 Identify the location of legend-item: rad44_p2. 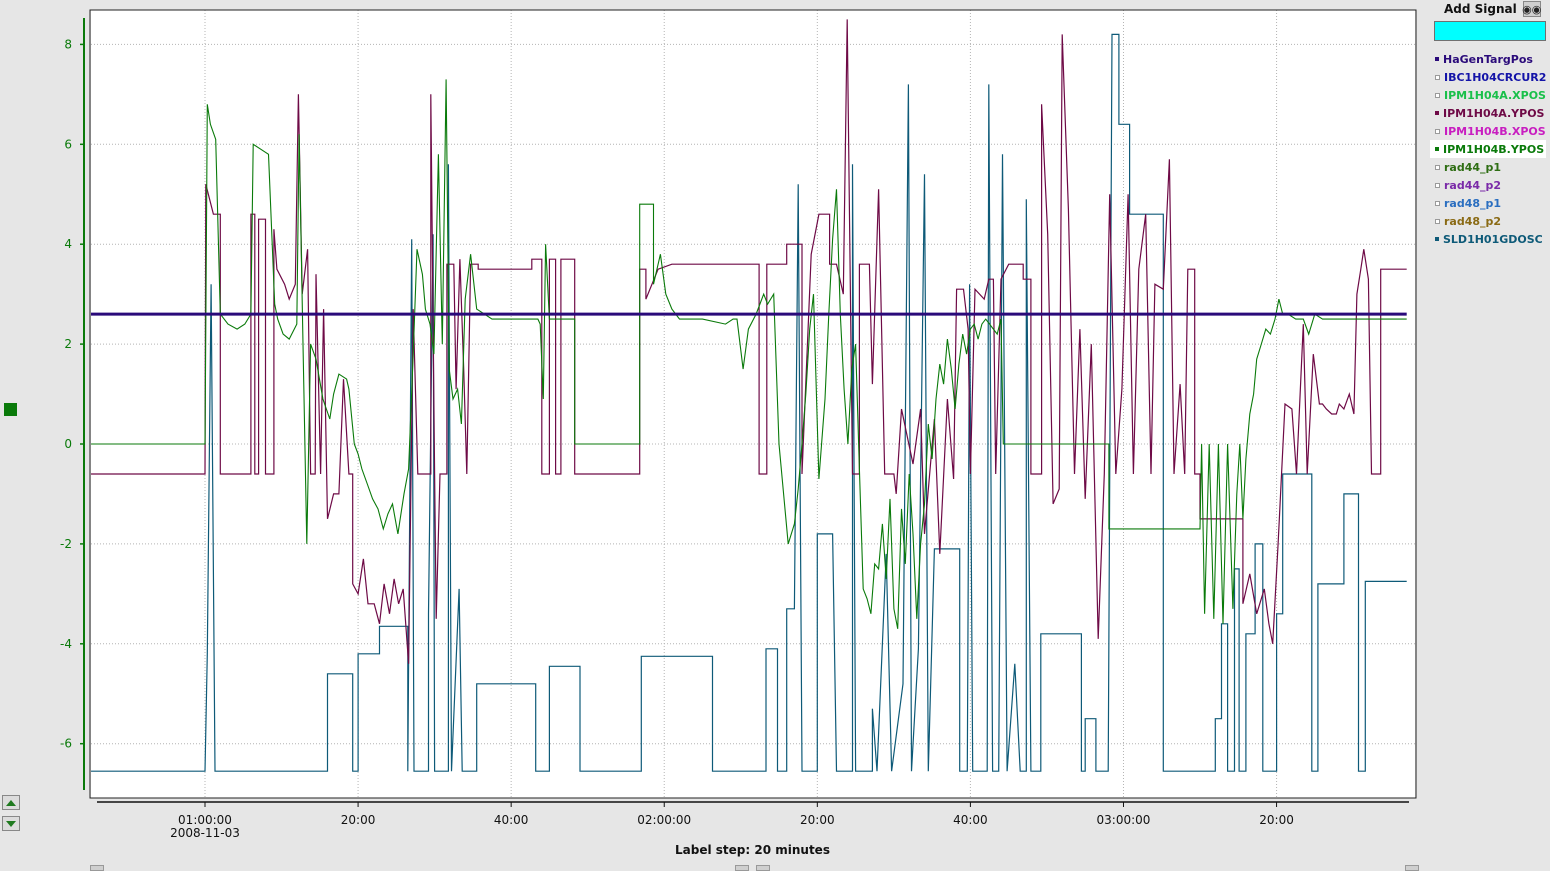
(1490, 185).